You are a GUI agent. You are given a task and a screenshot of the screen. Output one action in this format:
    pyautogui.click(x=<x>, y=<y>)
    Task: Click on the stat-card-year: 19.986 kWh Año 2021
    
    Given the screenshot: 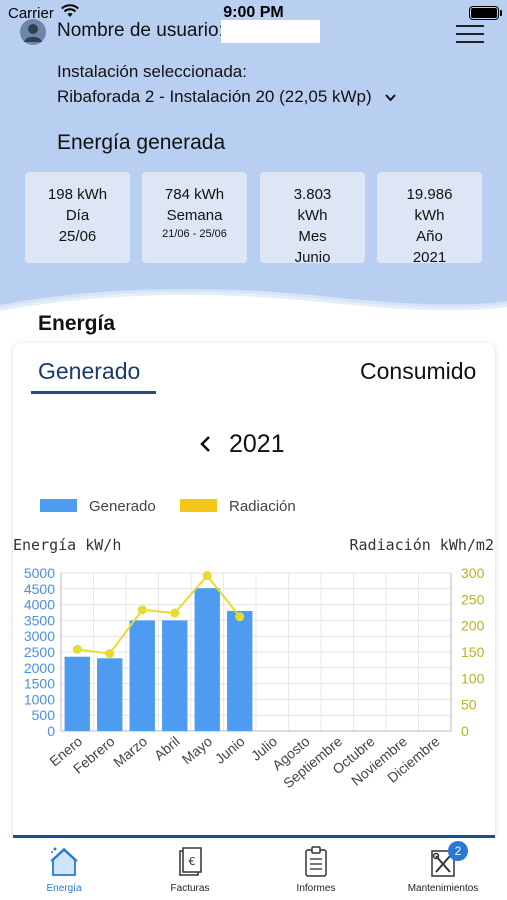 What is the action you would take?
    pyautogui.click(x=429, y=219)
    